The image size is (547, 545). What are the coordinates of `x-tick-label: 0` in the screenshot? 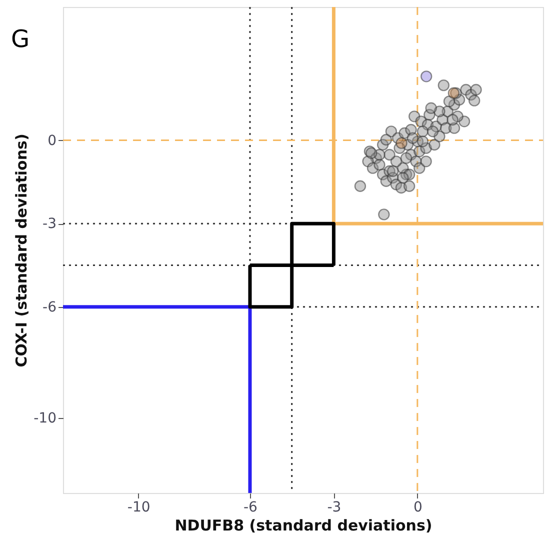 It's located at (417, 508).